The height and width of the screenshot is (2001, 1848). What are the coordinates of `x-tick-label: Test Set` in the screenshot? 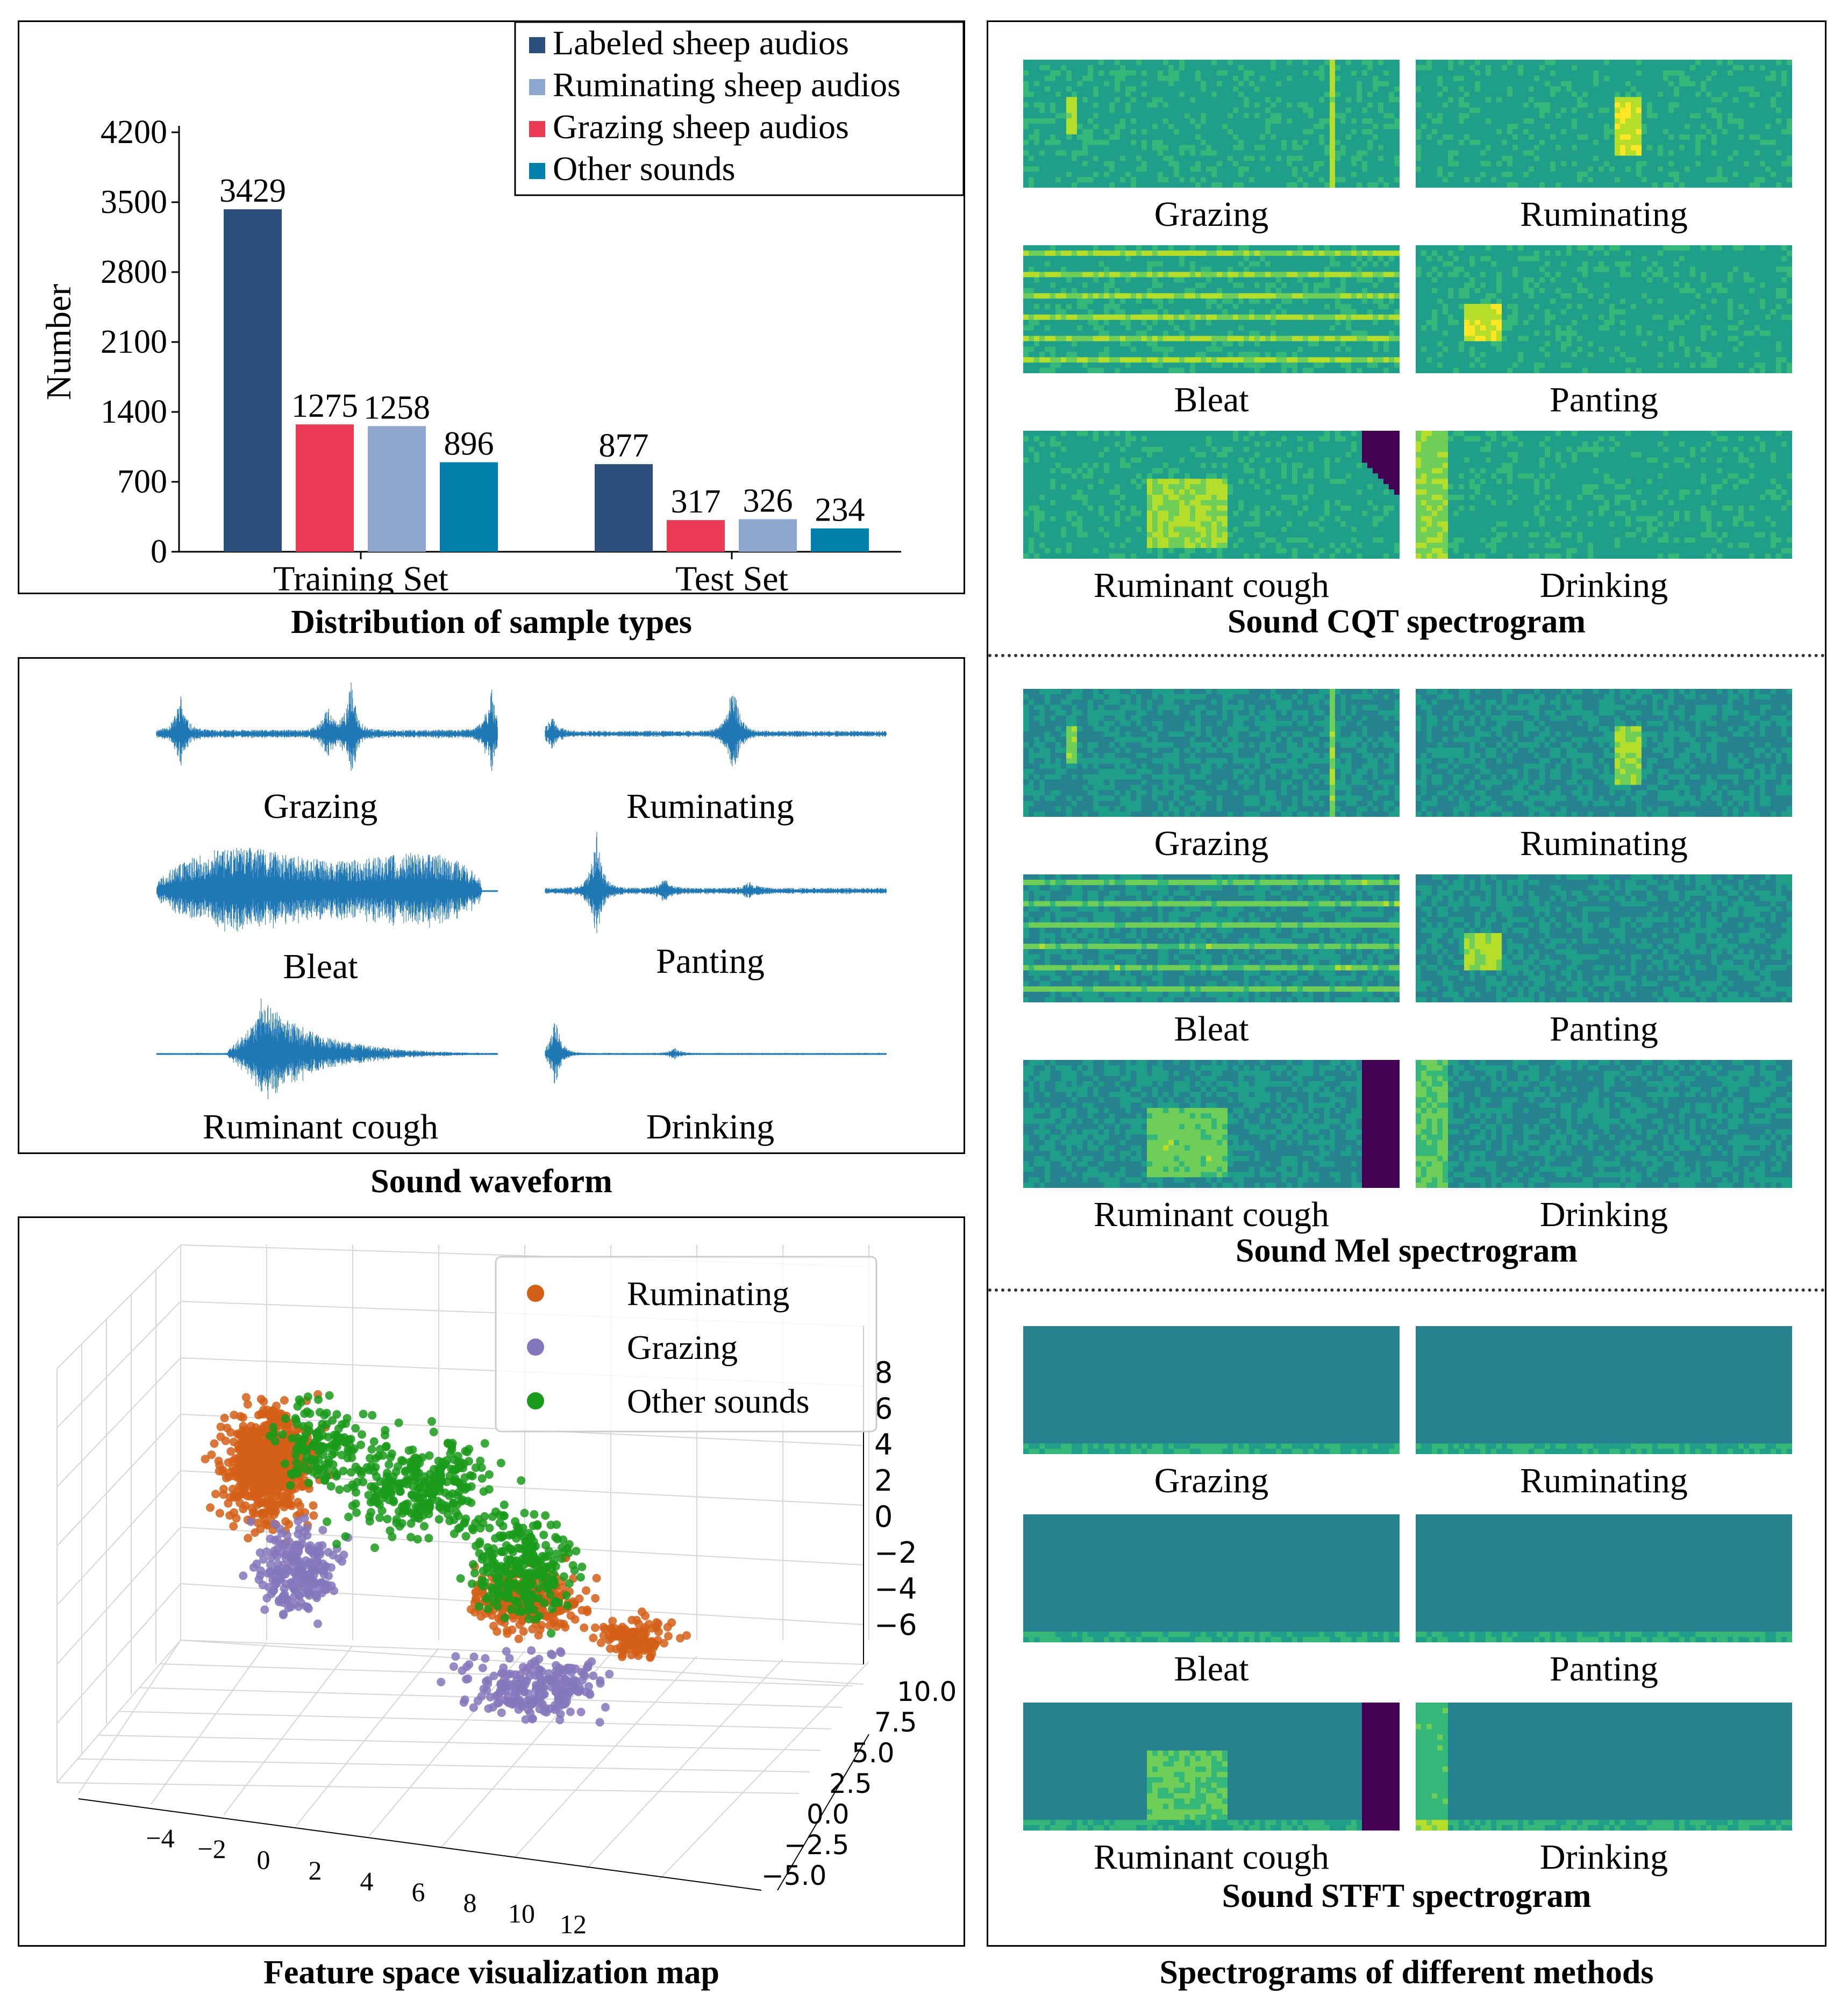 It's located at (731, 576).